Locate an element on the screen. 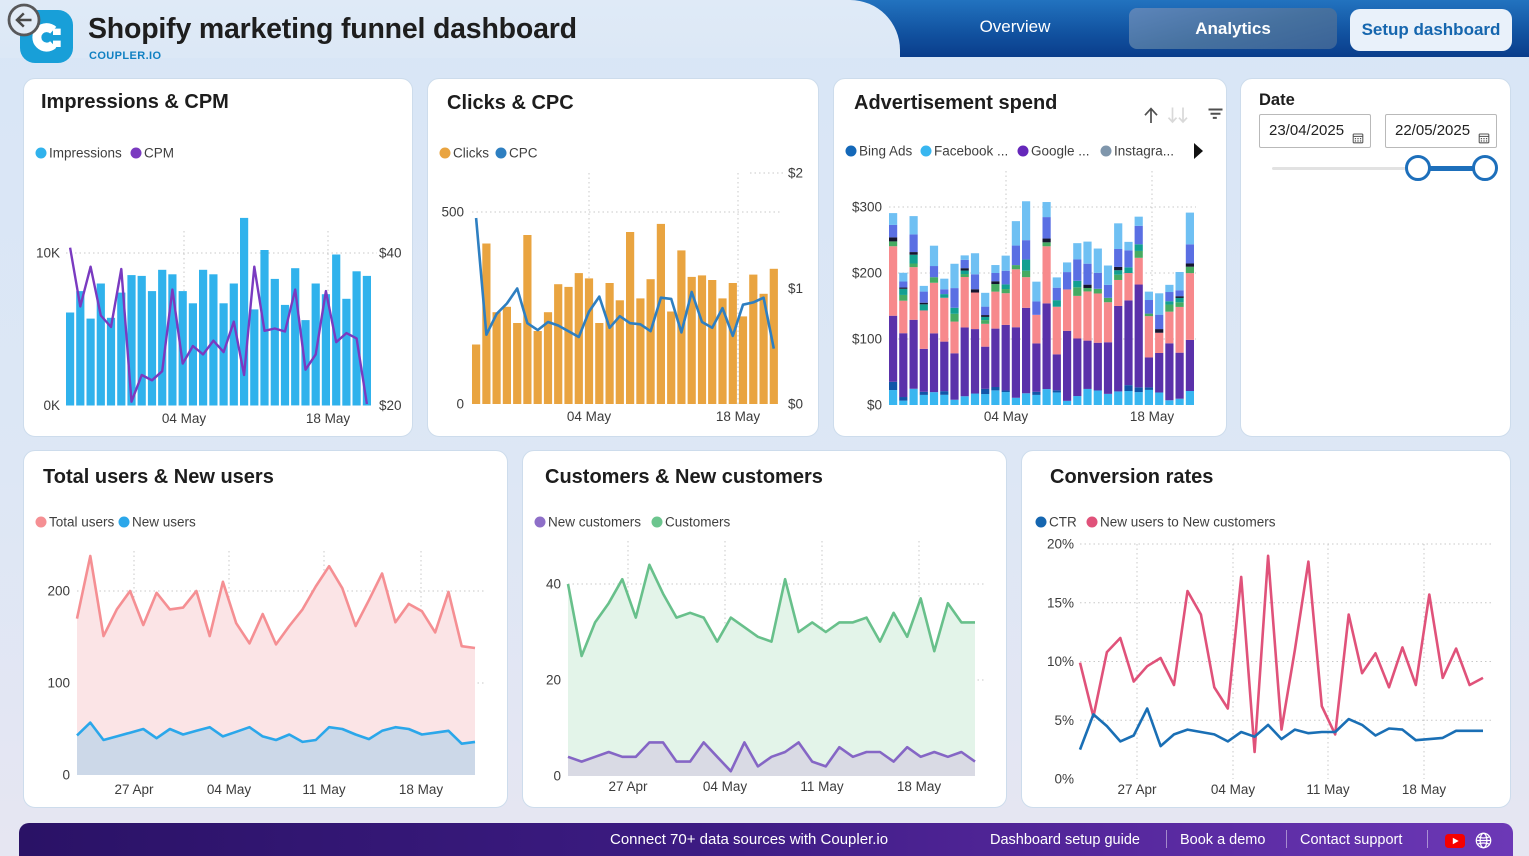  svg-text: Total users & New users is located at coordinates (158, 477).